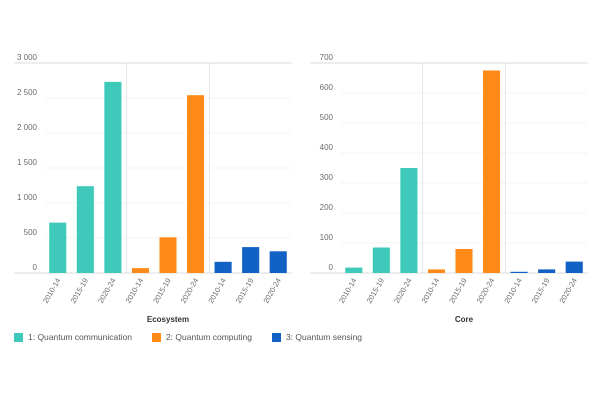 The image size is (600, 400). What do you see at coordinates (276, 337) in the screenshot?
I see `legend-swatch-quantum-sensing` at bounding box center [276, 337].